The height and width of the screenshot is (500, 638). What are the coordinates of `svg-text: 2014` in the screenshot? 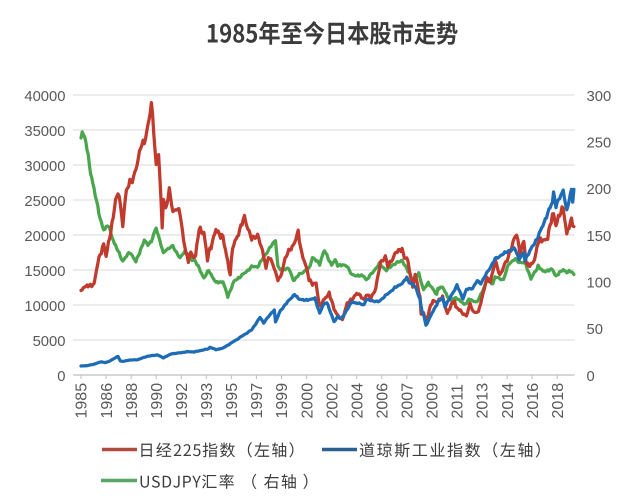 It's located at (508, 401).